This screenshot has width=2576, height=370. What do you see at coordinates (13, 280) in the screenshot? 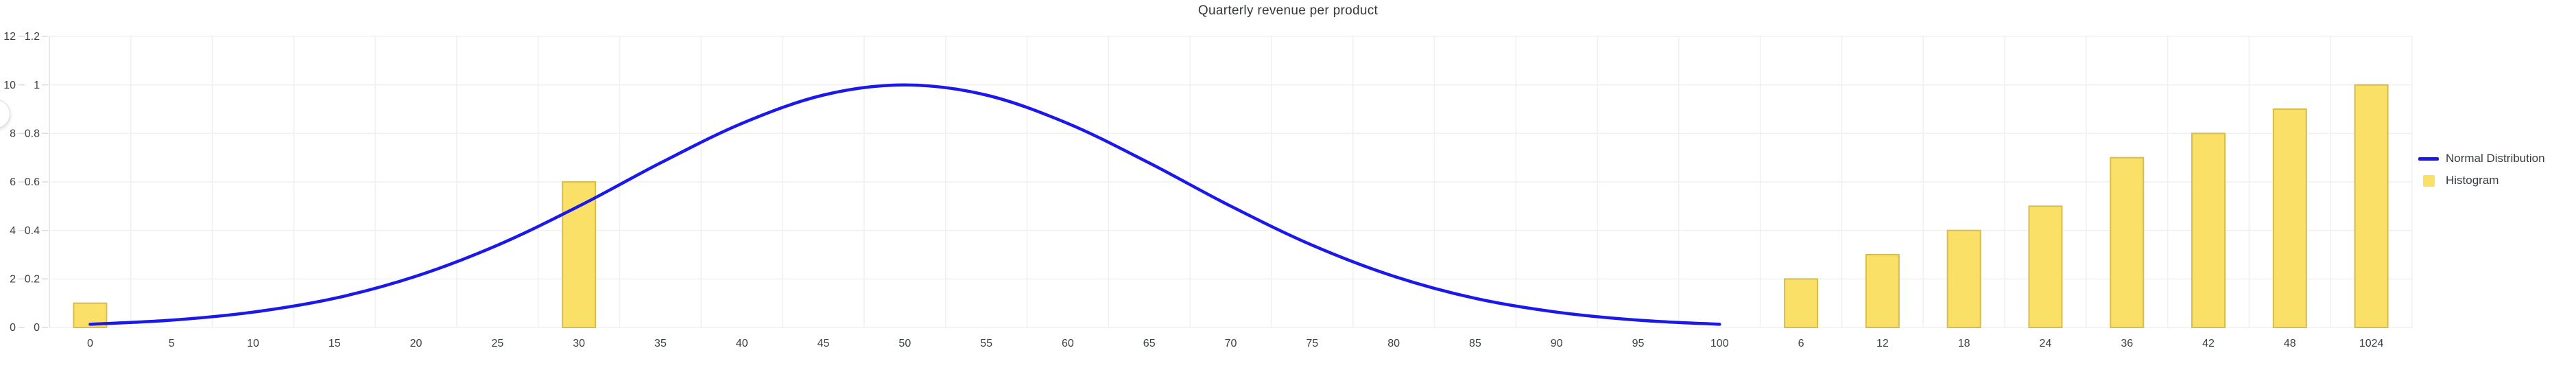
I see `y-axis-label: 2` at bounding box center [13, 280].